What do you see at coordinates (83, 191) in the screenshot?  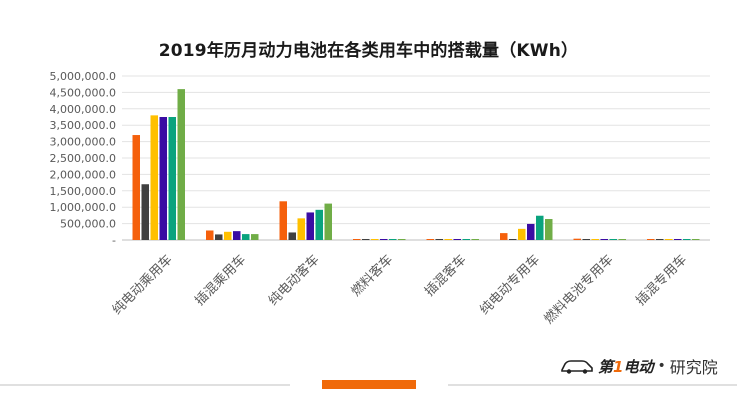 I see `y-tick-label: 1,500,000.0` at bounding box center [83, 191].